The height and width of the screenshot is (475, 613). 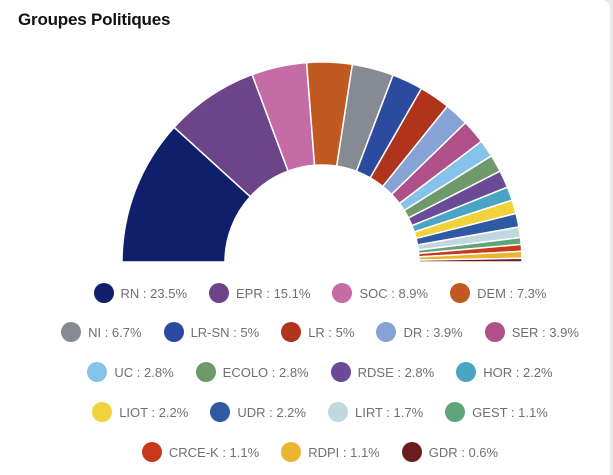 I want to click on legend-item-crce-k: CRCE-K : 1.1%, so click(x=200, y=452).